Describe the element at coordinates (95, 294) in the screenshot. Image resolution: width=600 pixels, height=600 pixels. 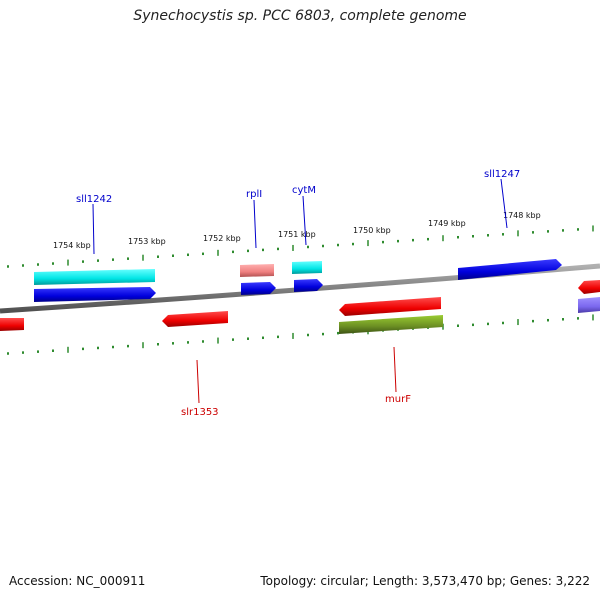
I see `gene-sll1242-arrow` at that location.